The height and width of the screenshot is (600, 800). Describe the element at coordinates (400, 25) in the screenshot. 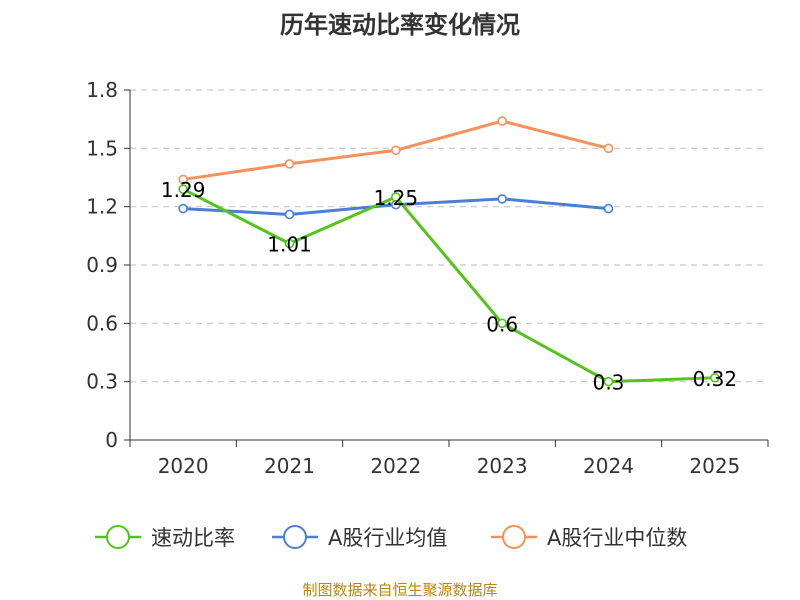

I see `chart-title: 历年速动比率变化情况` at that location.